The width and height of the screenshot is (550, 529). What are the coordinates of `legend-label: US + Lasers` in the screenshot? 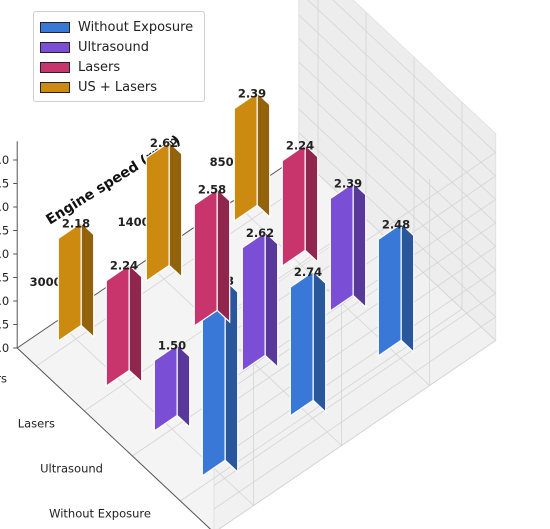 It's located at (118, 87).